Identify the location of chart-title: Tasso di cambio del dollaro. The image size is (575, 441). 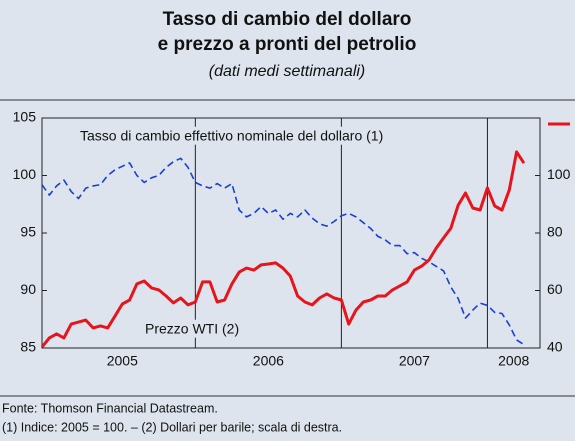
(287, 19).